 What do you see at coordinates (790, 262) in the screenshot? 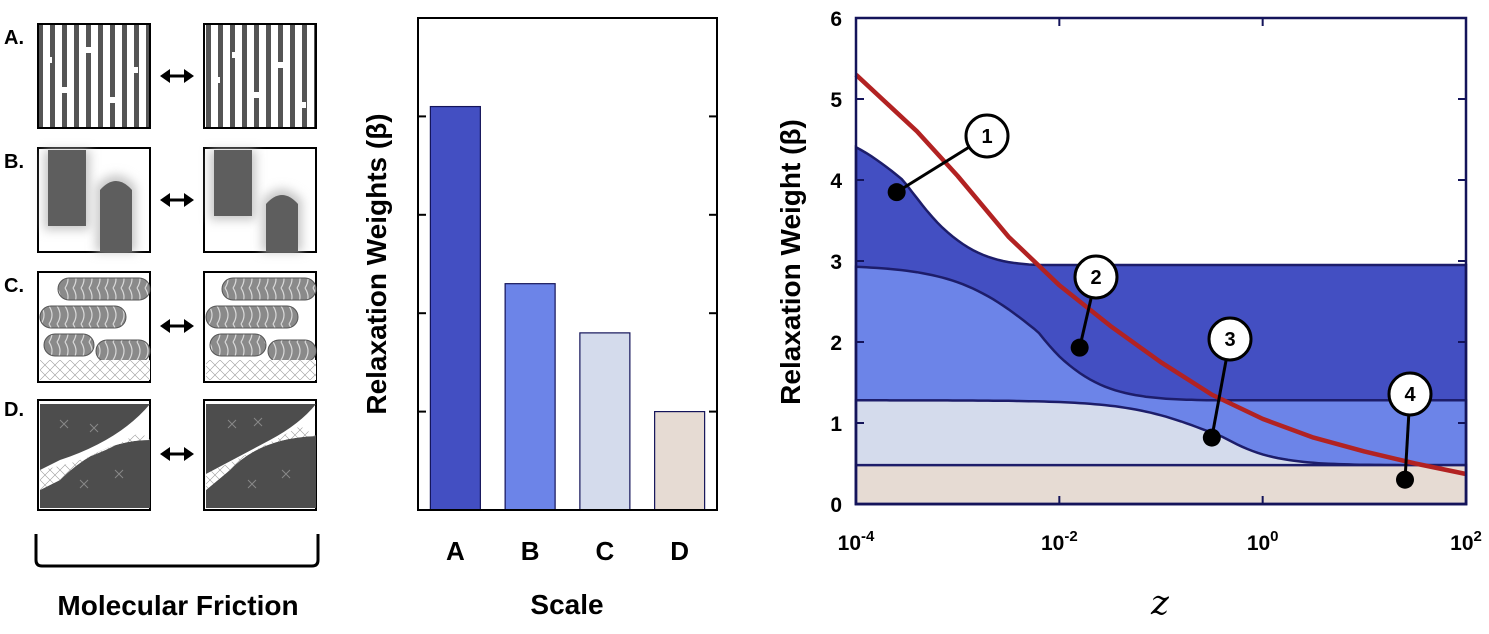
I see `area-chart-ylabel: Relaxation Weight (β)` at bounding box center [790, 262].